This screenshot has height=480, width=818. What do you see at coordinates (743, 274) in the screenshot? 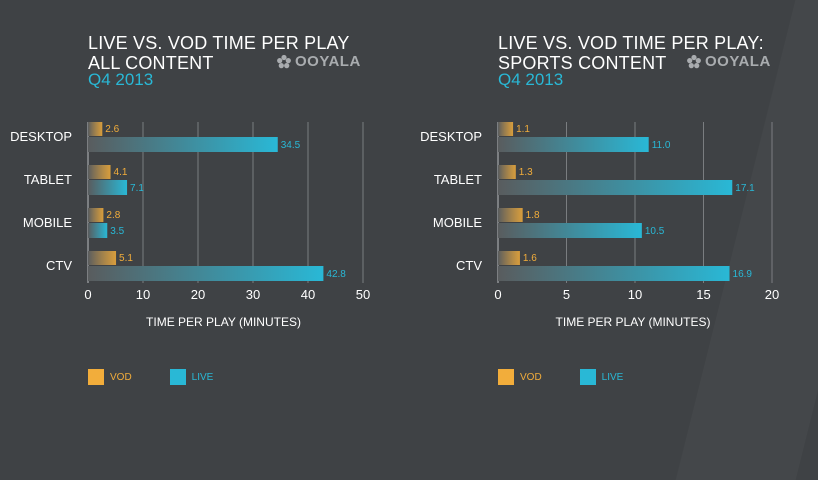
I see `data-label-live: 16.9` at bounding box center [743, 274].